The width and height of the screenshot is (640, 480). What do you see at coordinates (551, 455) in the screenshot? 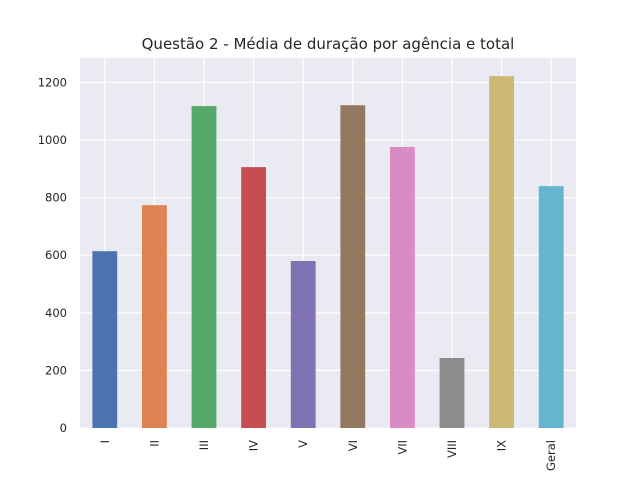
I see `x-tick-label: Geral` at bounding box center [551, 455].